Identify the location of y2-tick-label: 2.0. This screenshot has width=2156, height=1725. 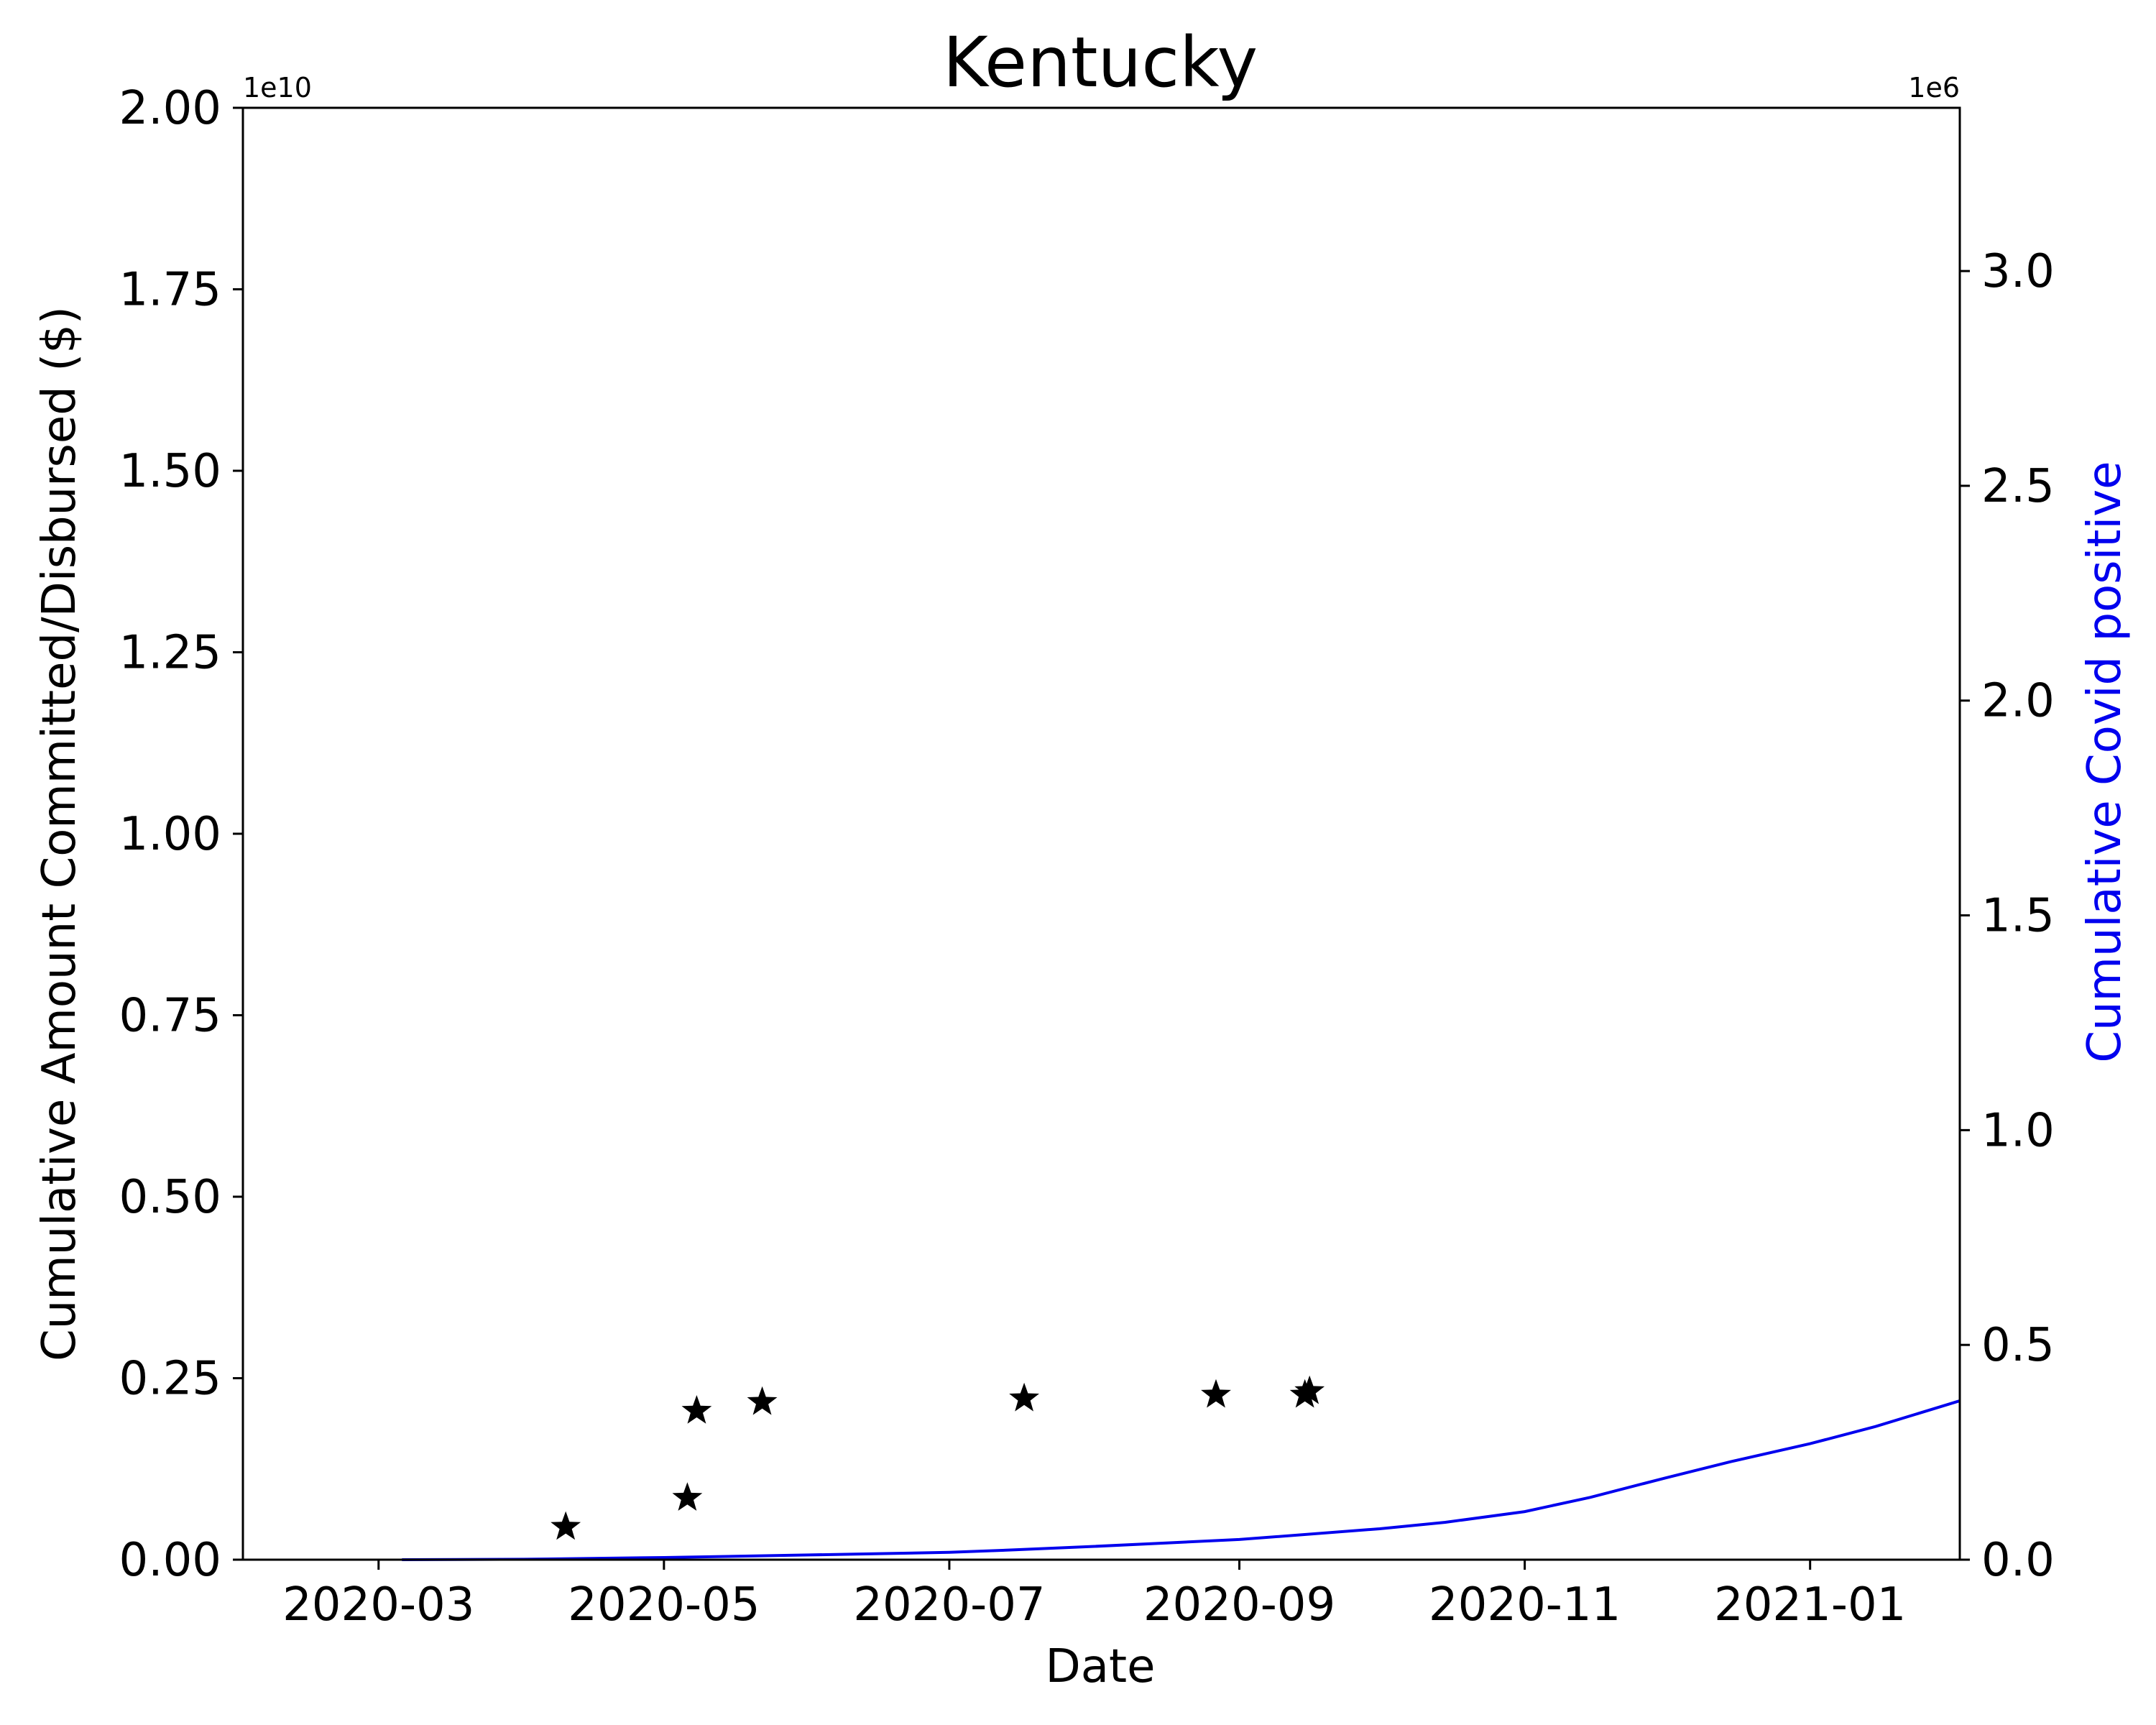
(2018, 701).